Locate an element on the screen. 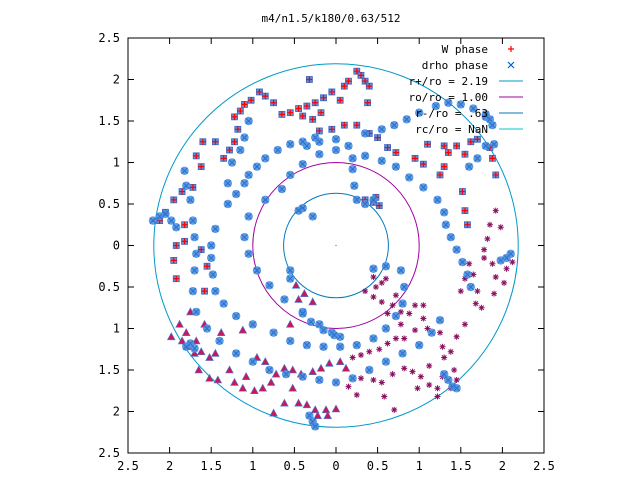 This screenshot has width=640, height=480. y-tick-label: 1.5 is located at coordinates (109, 121).